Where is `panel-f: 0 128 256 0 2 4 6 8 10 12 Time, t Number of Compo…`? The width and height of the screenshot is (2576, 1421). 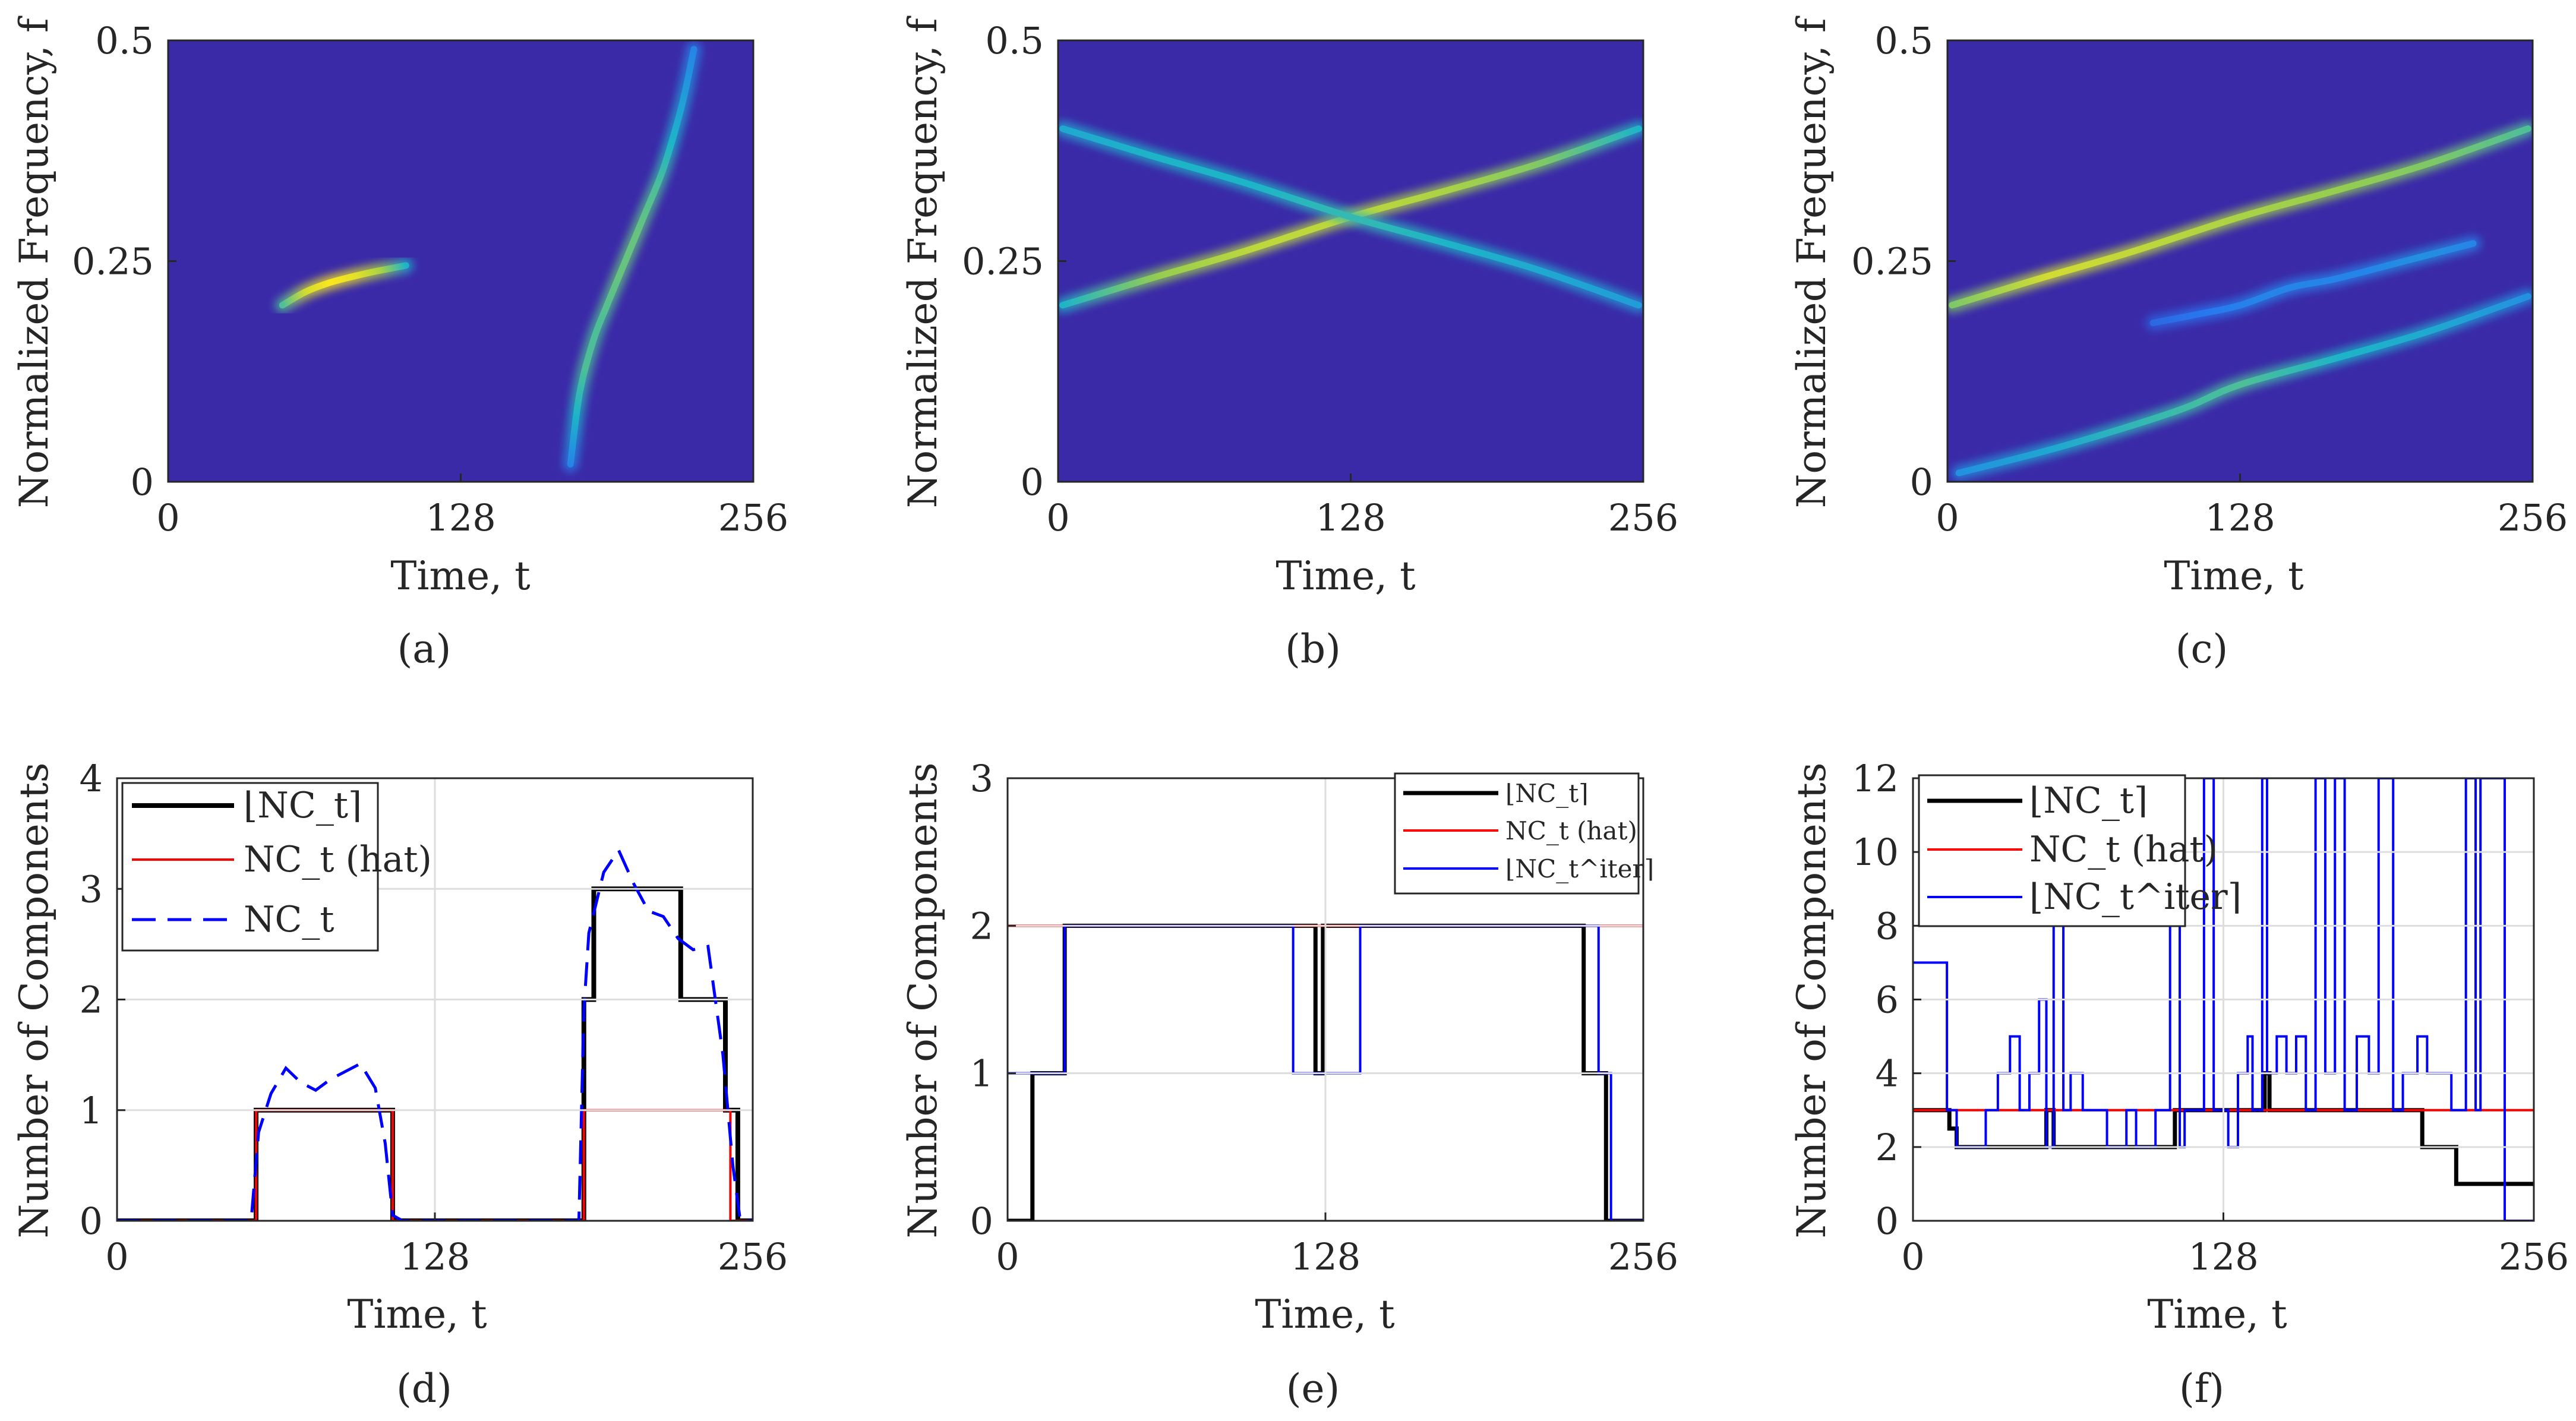 panel-f: 0 128 256 0 2 4 6 8 10 12 Time, t Number of Compo… is located at coordinates (2179, 1084).